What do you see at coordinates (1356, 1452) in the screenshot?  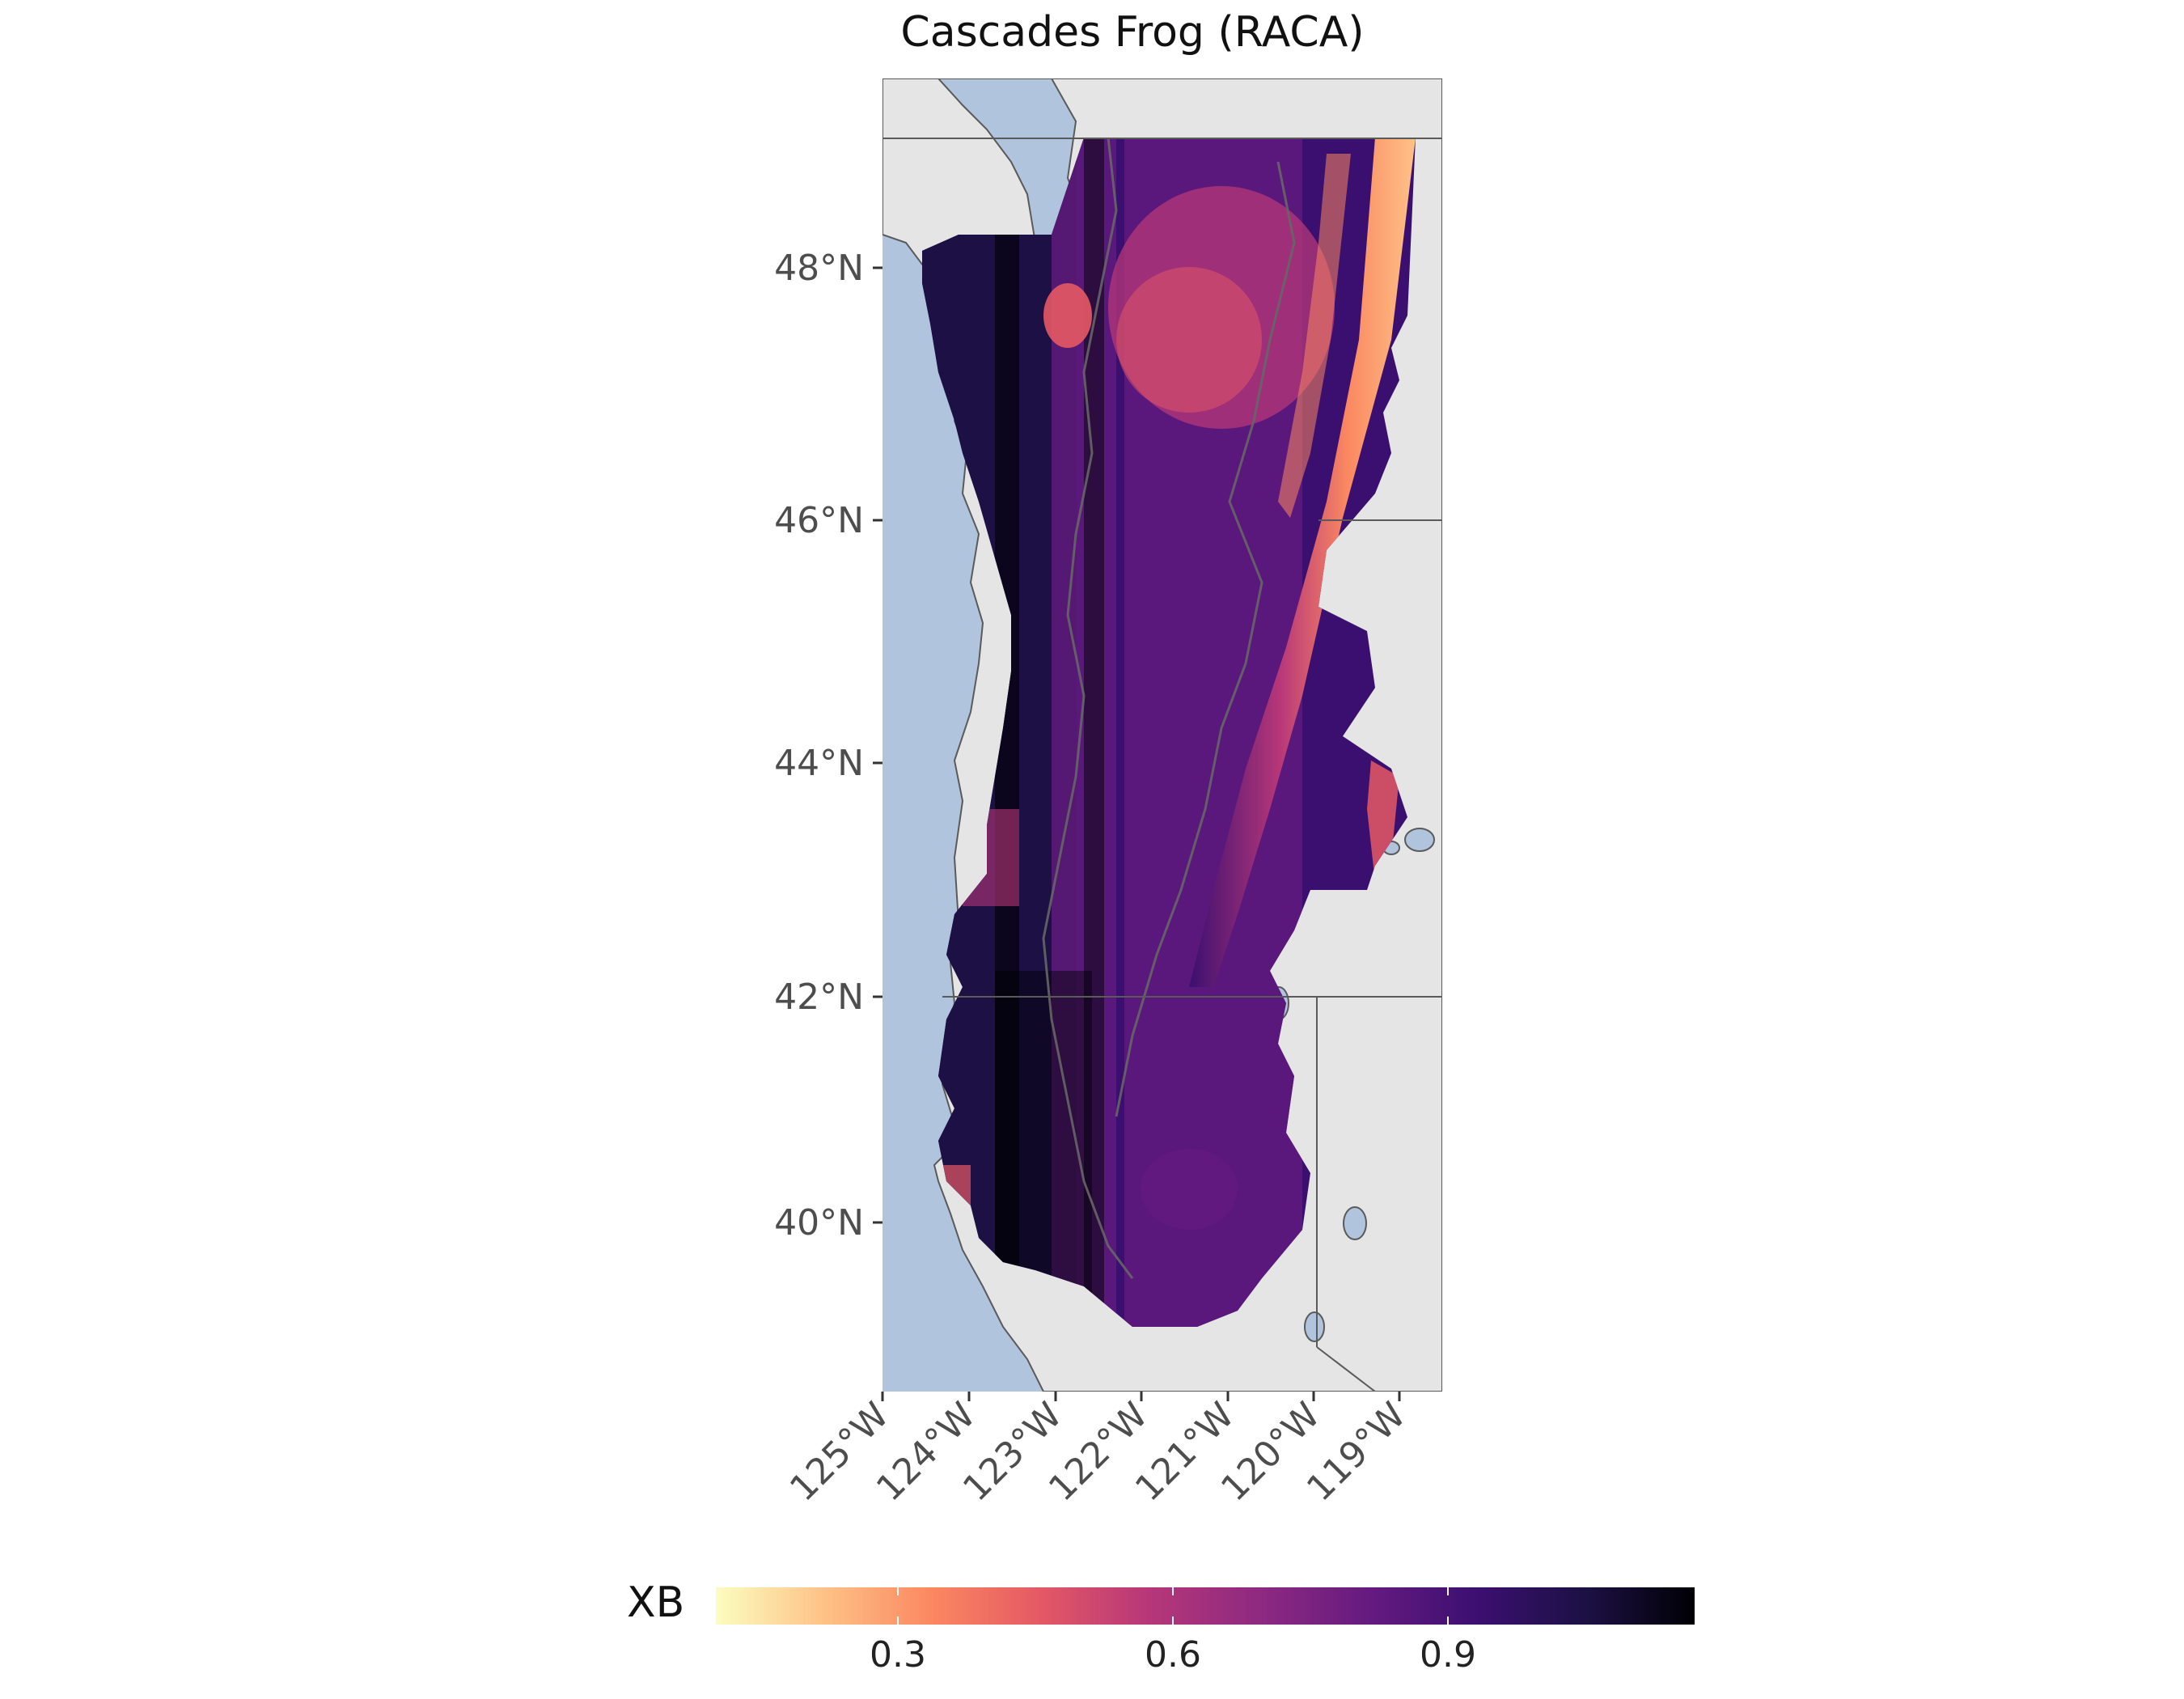 I see `x-tick-label: 119°W` at bounding box center [1356, 1452].